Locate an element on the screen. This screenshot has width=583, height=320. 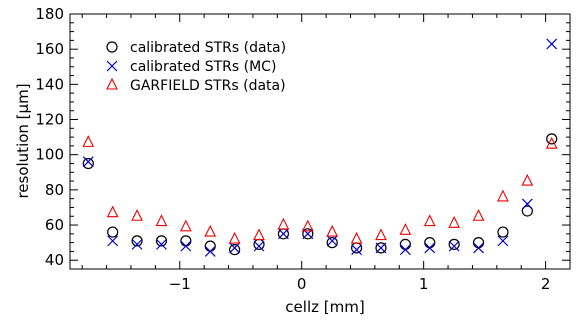
x-tick-label: 2 is located at coordinates (546, 284).